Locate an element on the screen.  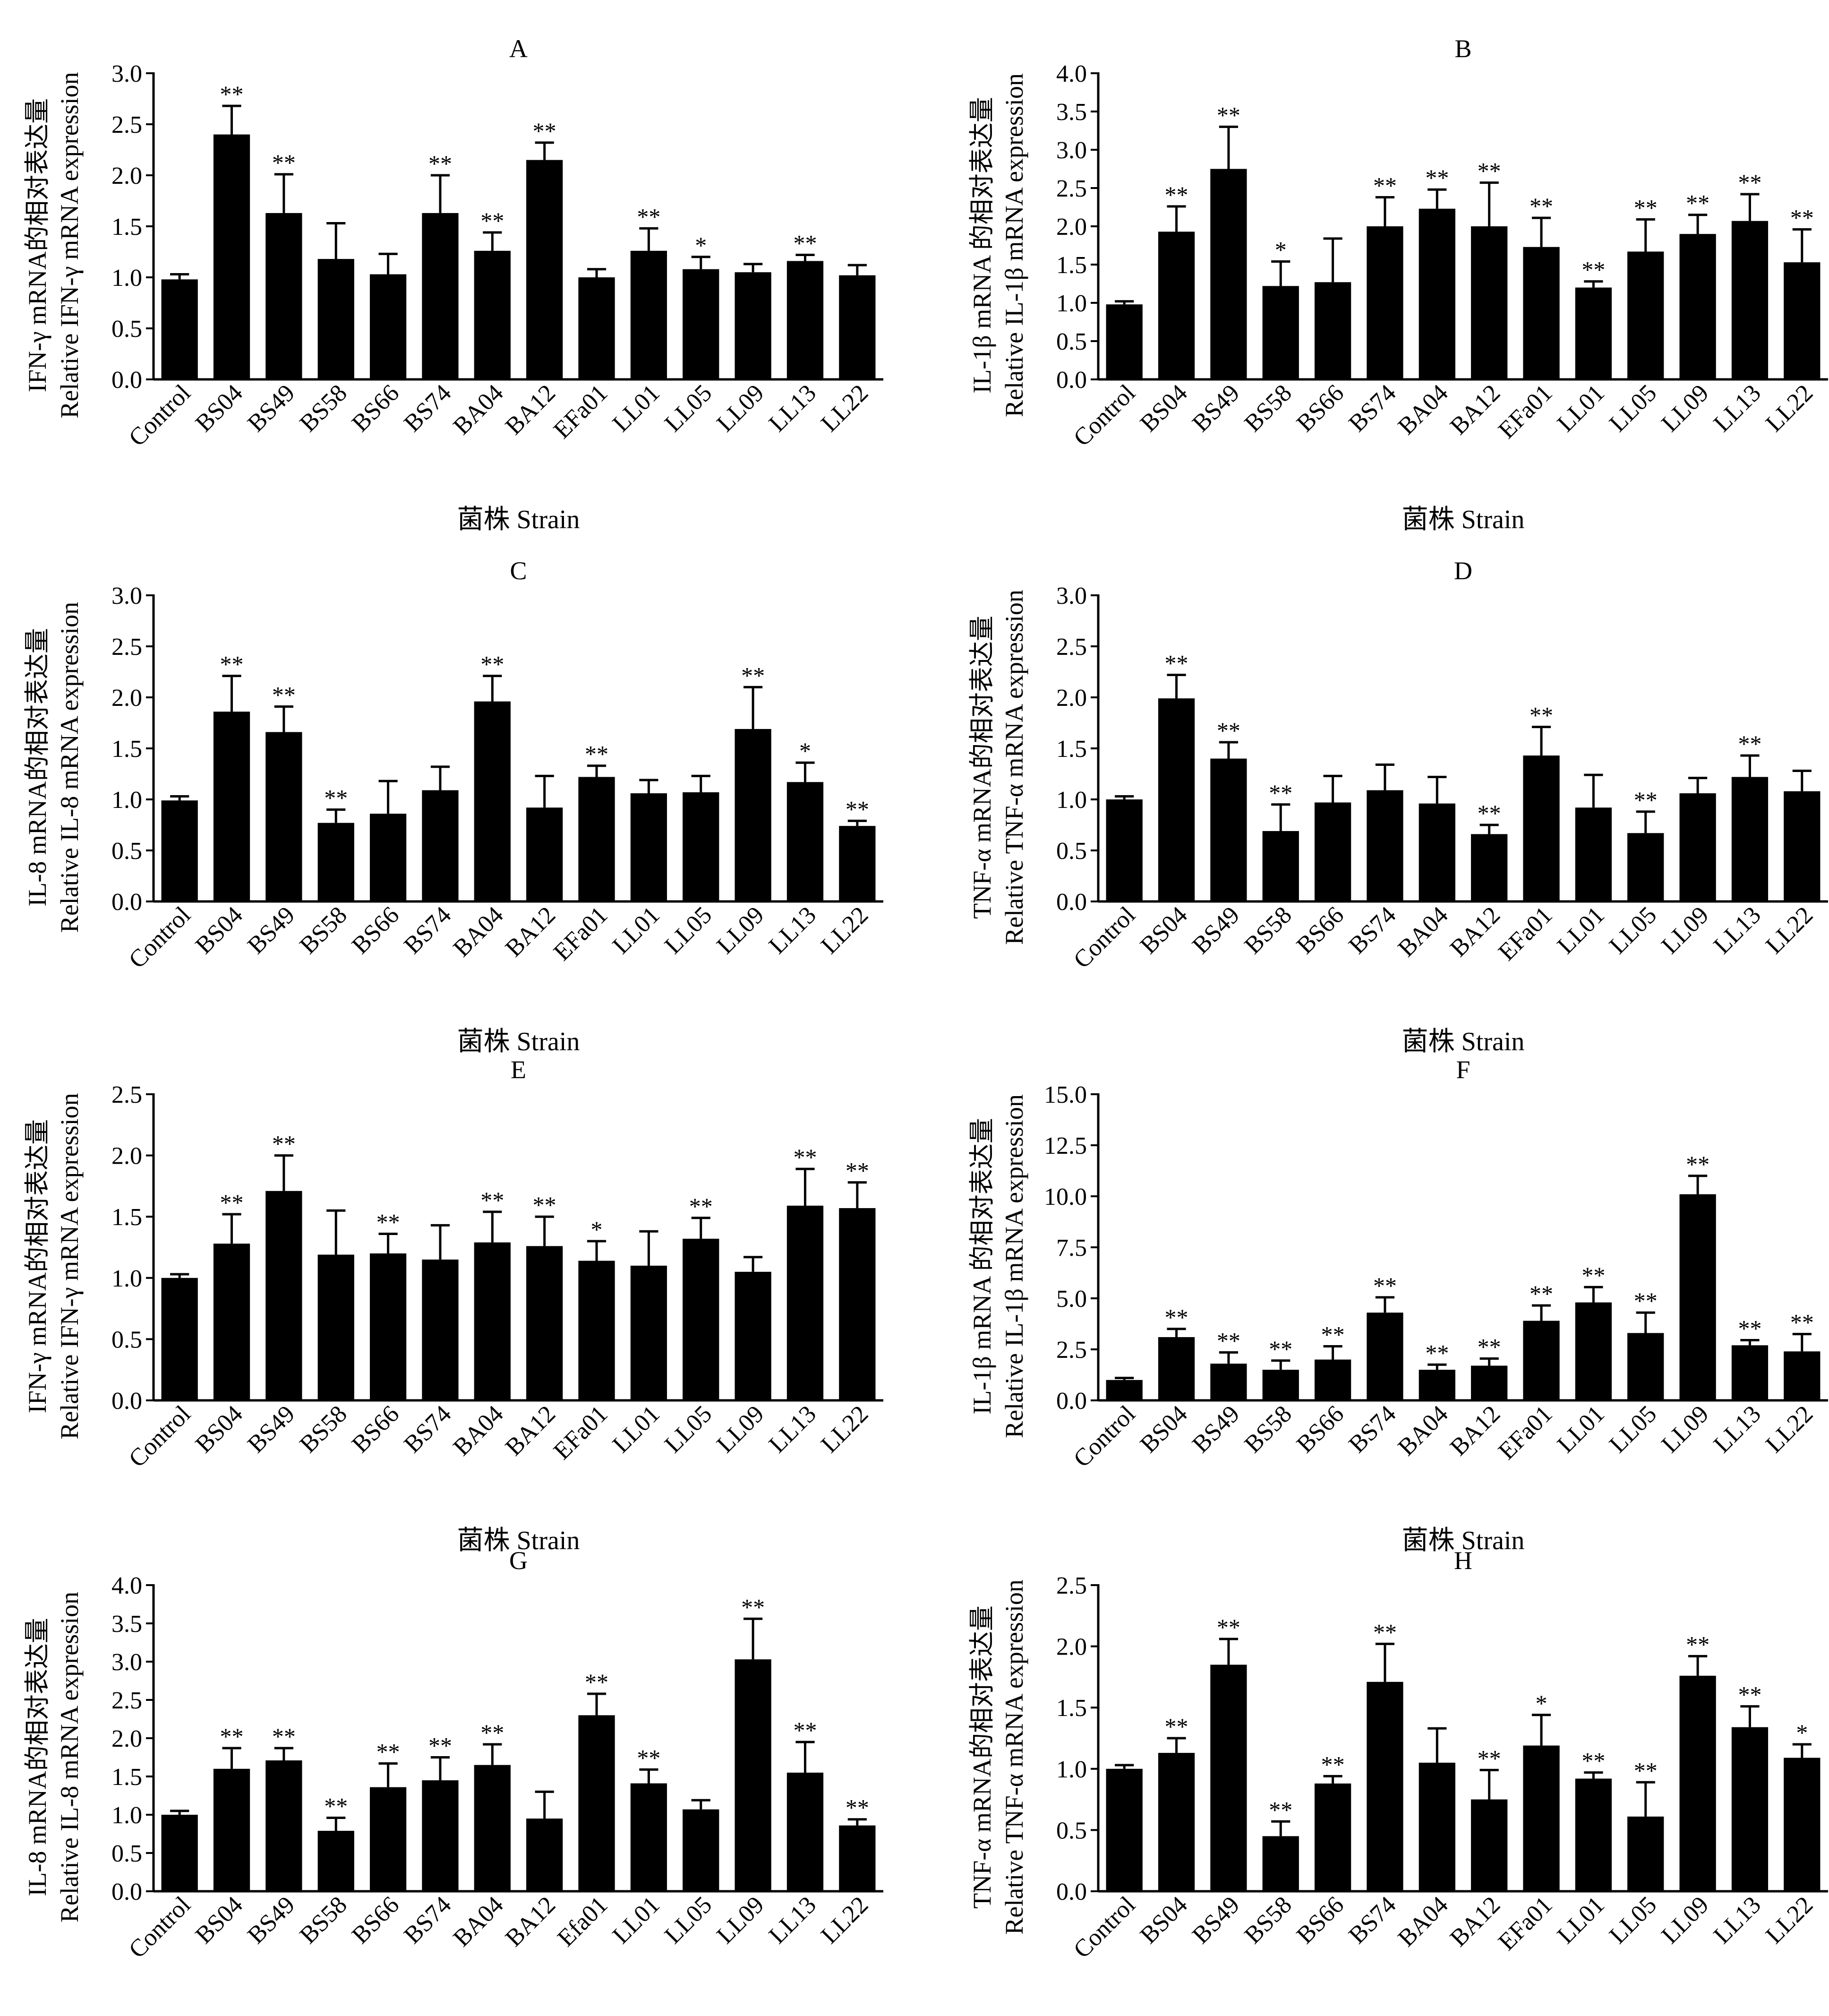
panel-letter: E is located at coordinates (518, 1069).